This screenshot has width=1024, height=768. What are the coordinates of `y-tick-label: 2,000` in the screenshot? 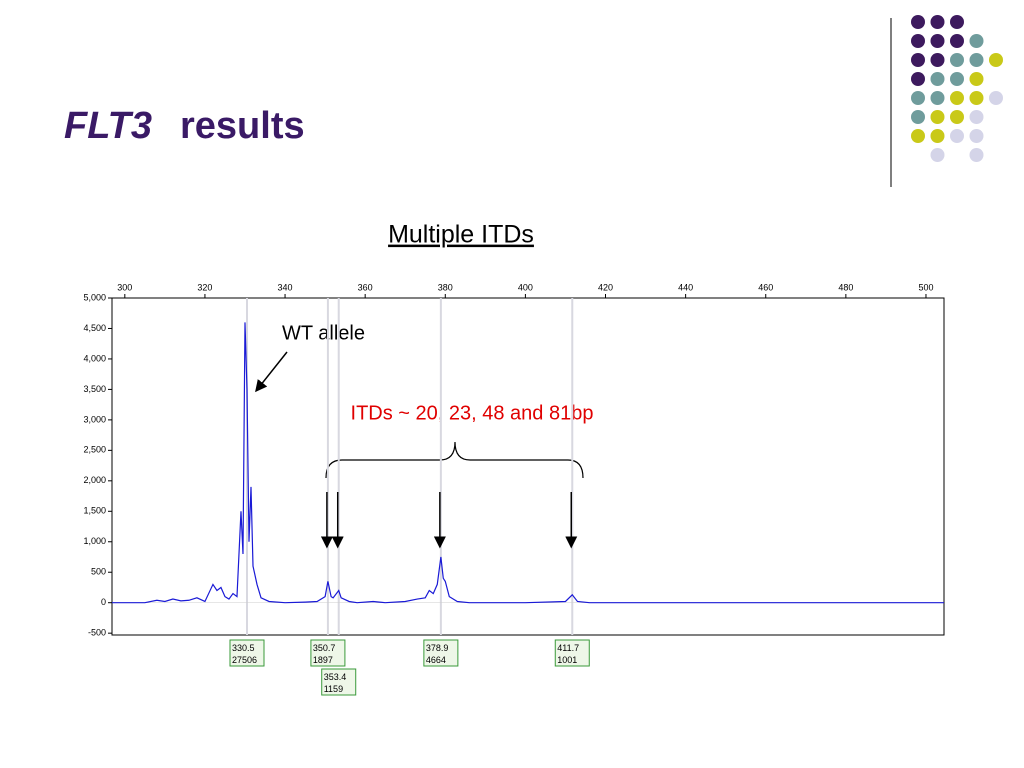 It's located at (94, 480).